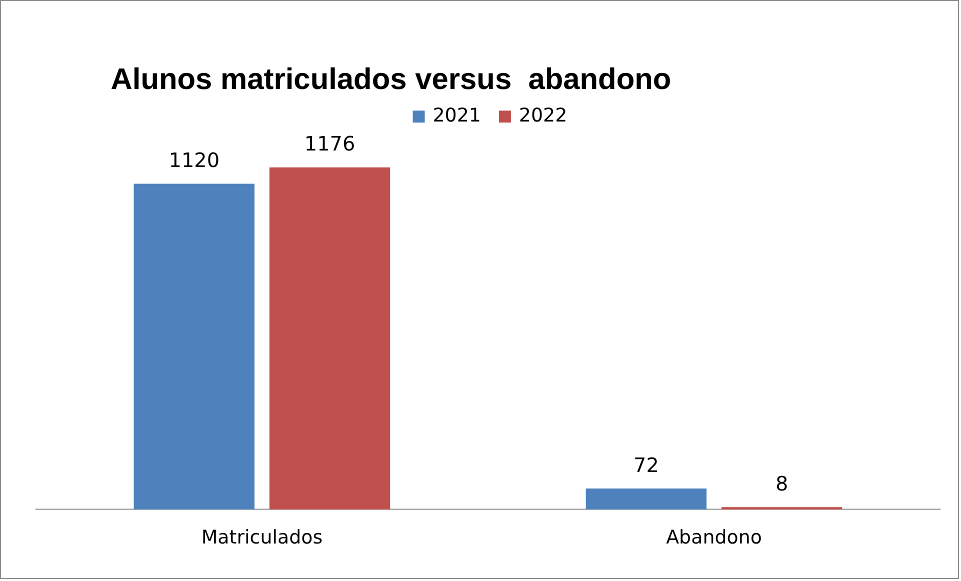  What do you see at coordinates (714, 537) in the screenshot?
I see `x-tick-label: Abandono` at bounding box center [714, 537].